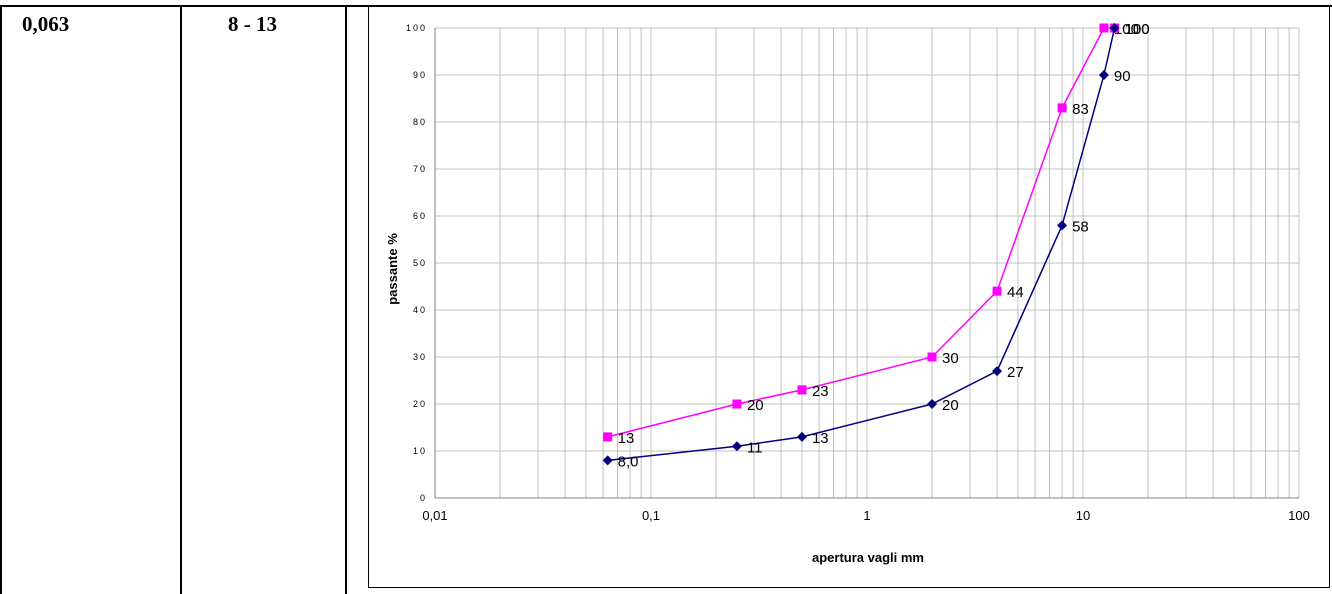  Describe the element at coordinates (1083, 515) in the screenshot. I see `x-tick-label: 10` at that location.